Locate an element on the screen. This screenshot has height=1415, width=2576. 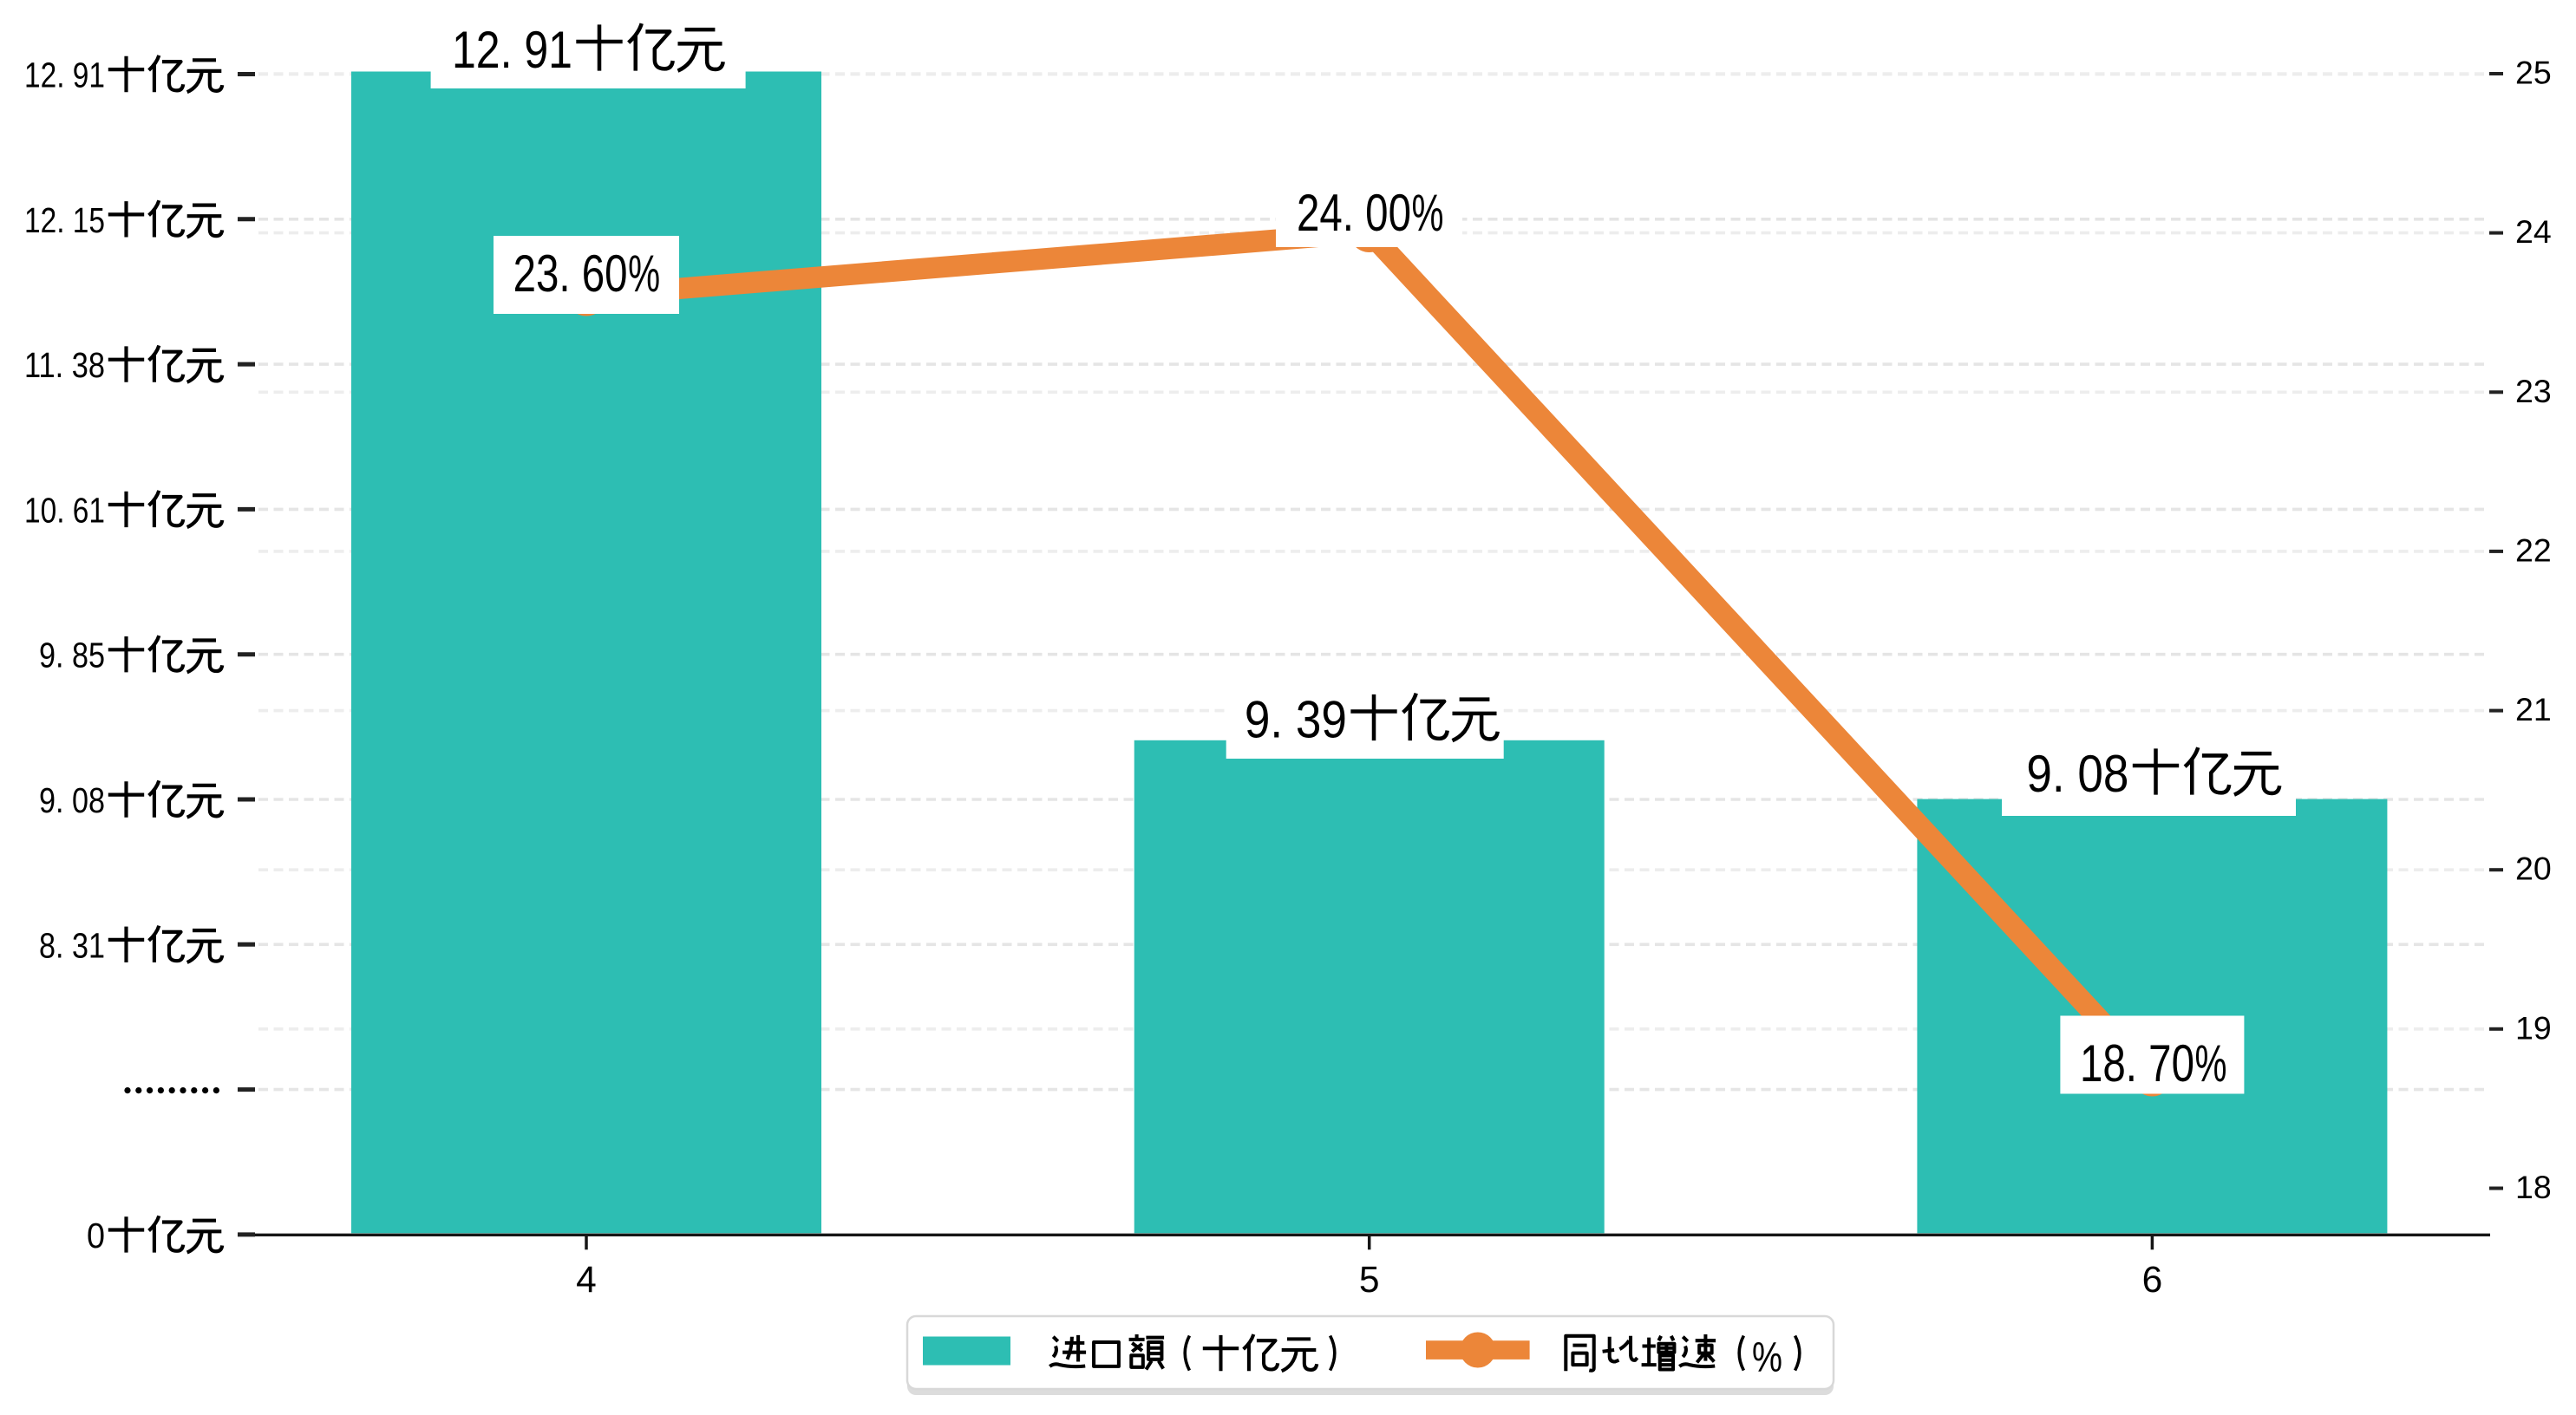
svg-text: 5 is located at coordinates (1369, 1280).